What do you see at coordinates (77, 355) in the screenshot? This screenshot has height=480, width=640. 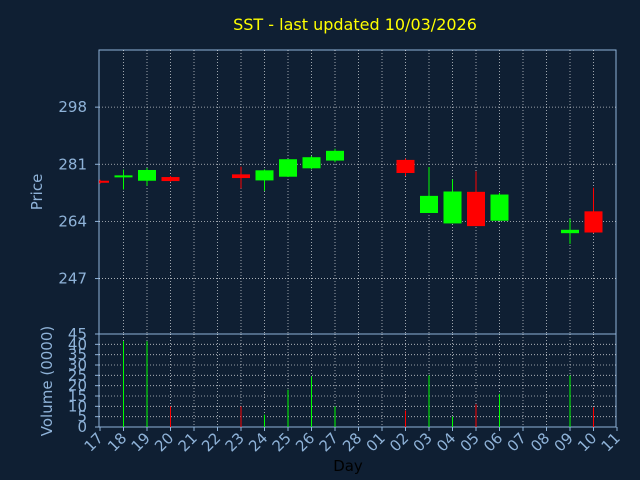 I see `volume-y-tick-label: 35` at bounding box center [77, 355].